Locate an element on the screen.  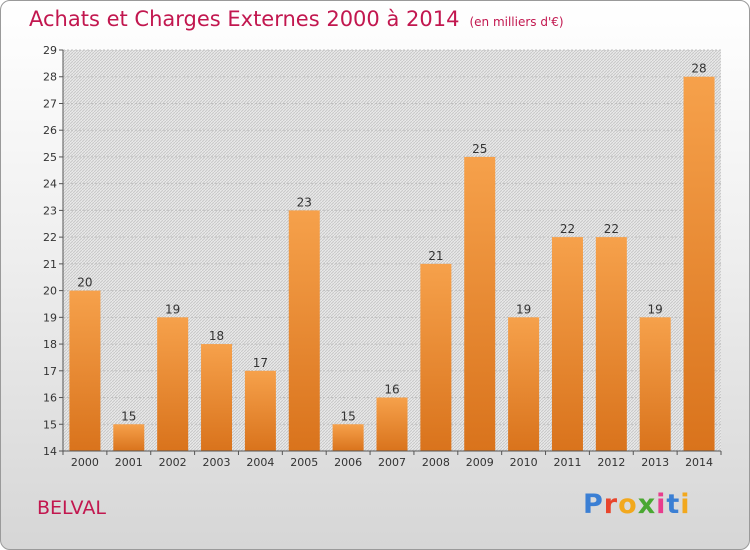
commune-name: BELVAL is located at coordinates (71, 508).